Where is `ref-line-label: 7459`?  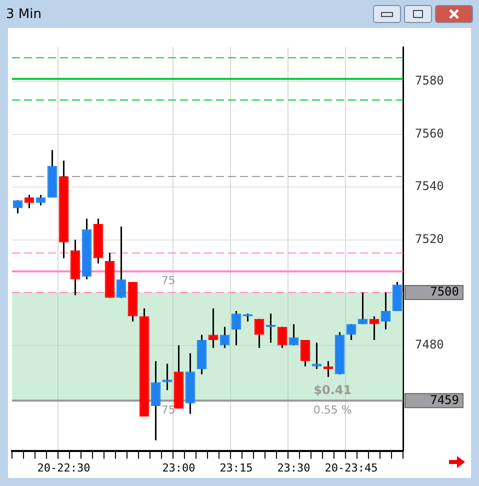 ref-line-label: 7459 is located at coordinates (444, 399).